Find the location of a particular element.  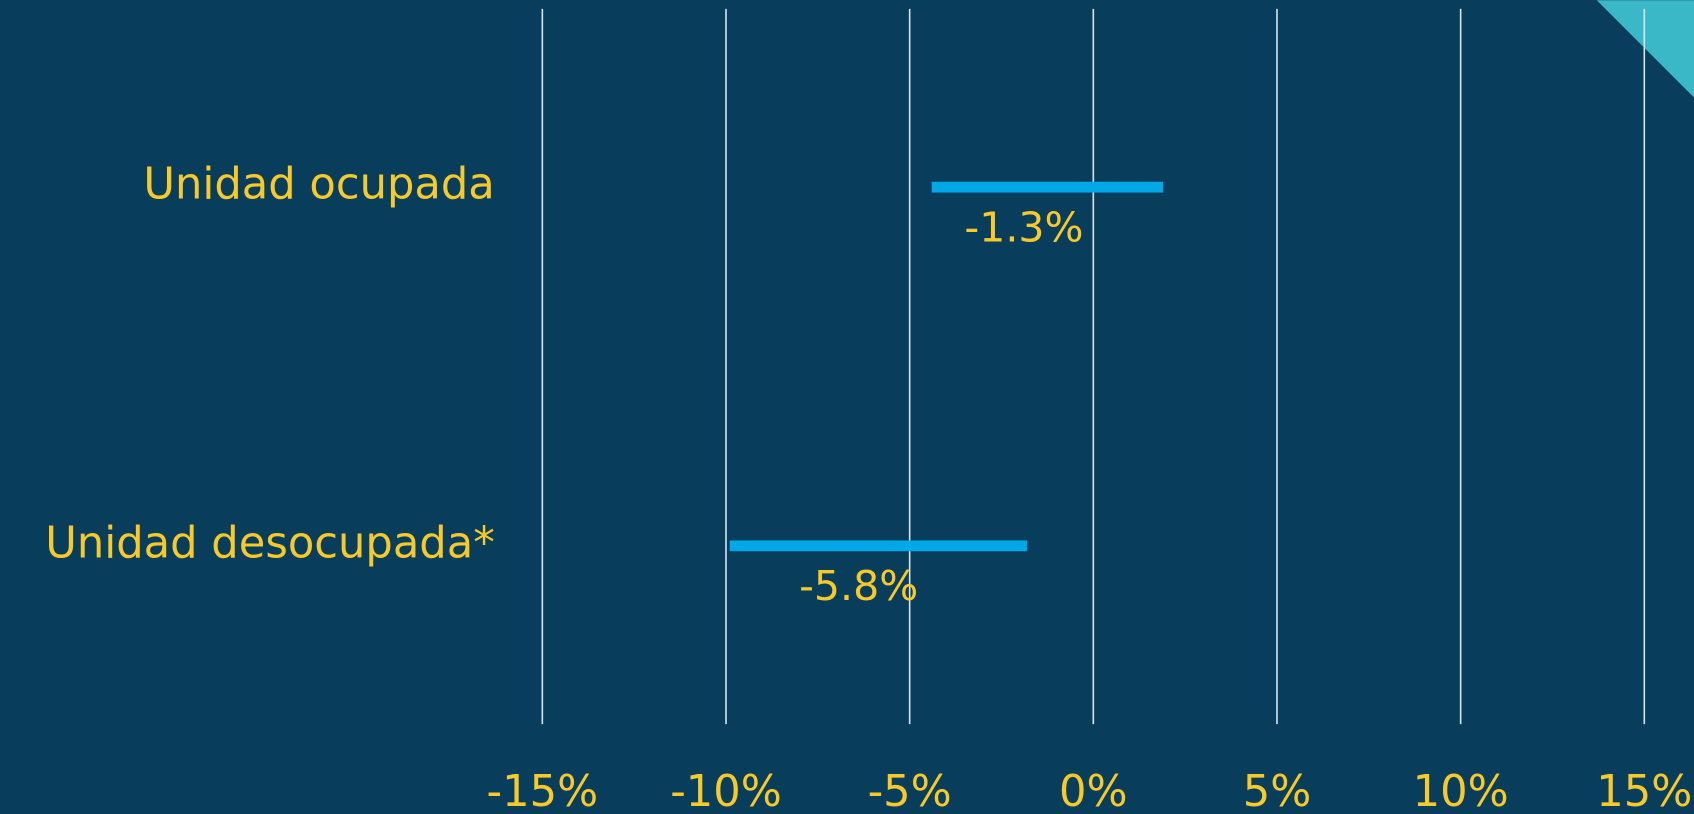

x-tick-label: 5% is located at coordinates (1277, 790).